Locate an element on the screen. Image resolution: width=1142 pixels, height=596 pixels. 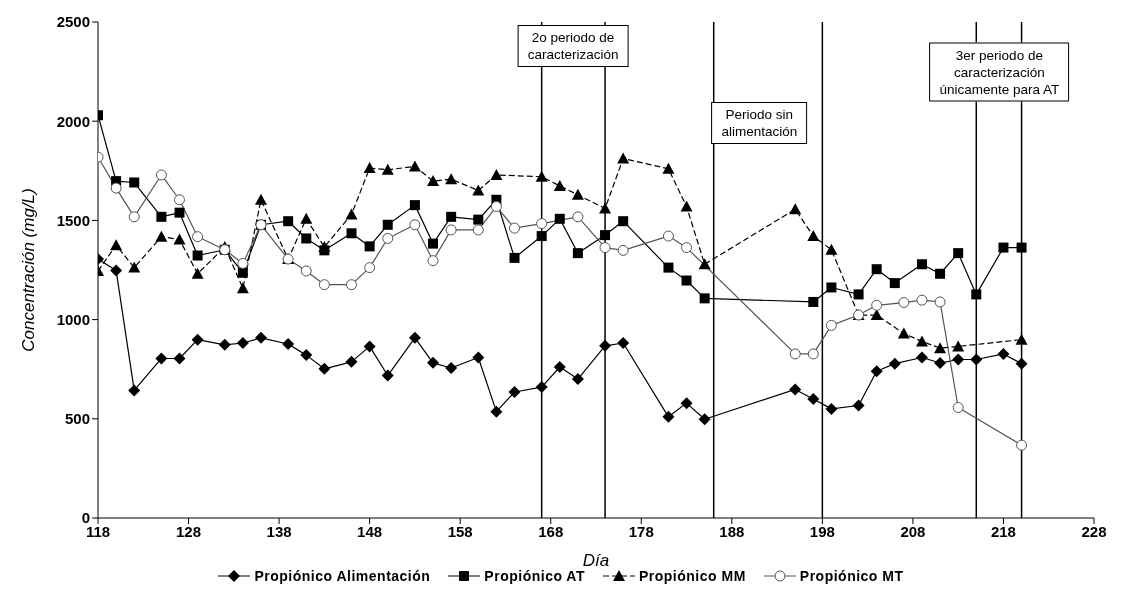
x-tick-label: 218 is located at coordinates (1003, 531).